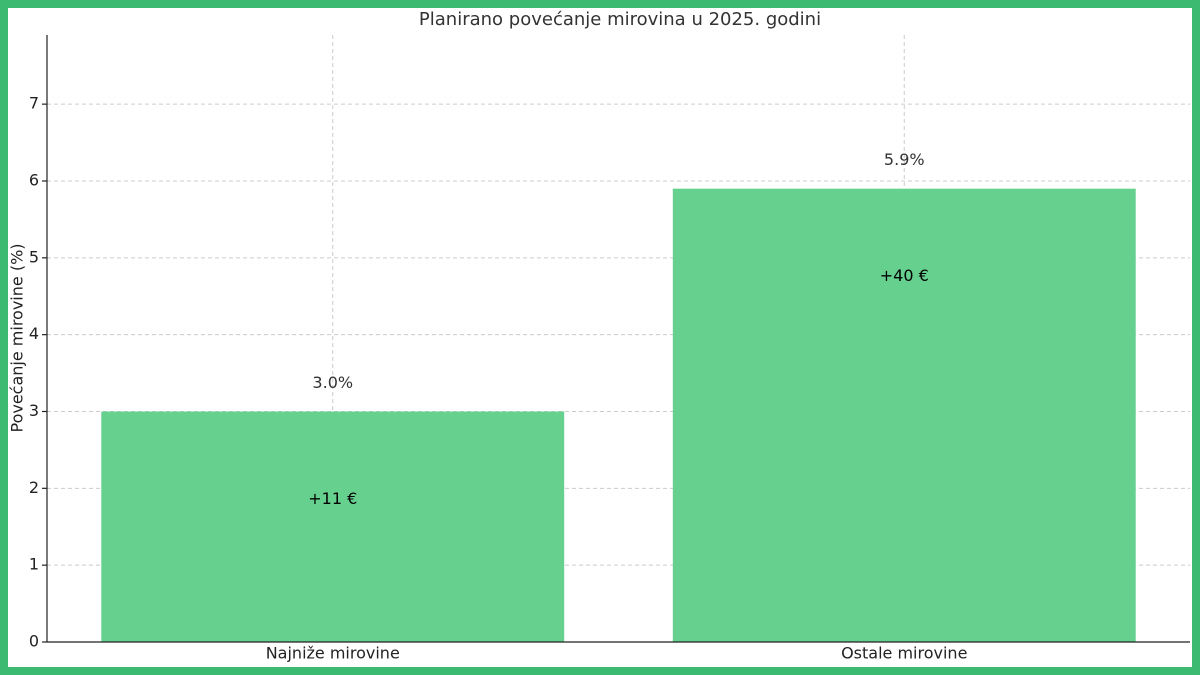 The image size is (1200, 675). I want to click on y-tick-label: 6, so click(34, 179).